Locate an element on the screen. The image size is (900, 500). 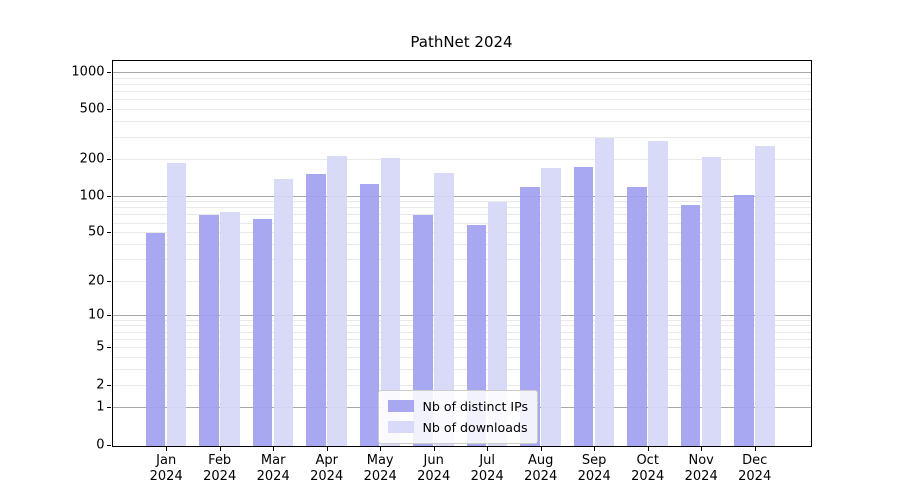
y-tick-label: 2 is located at coordinates (100, 385).